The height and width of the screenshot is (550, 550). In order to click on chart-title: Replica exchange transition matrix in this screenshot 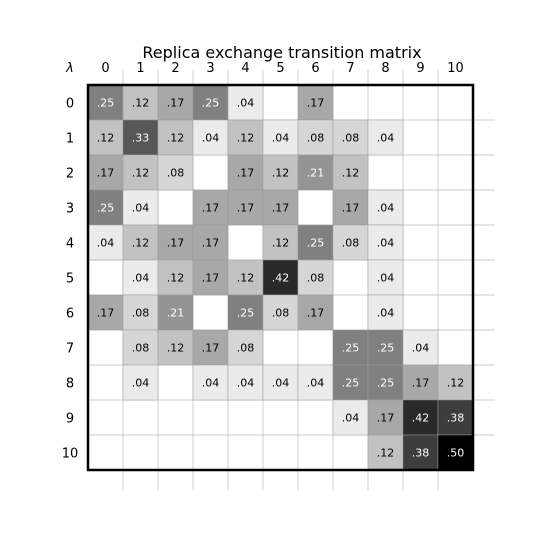, I will do `click(281, 52)`.